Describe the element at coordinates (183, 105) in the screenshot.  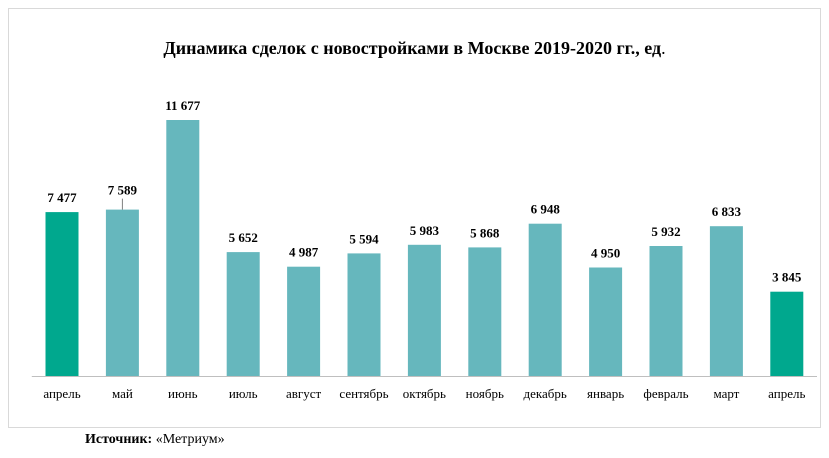
I see `value-label-2: 11 677` at that location.